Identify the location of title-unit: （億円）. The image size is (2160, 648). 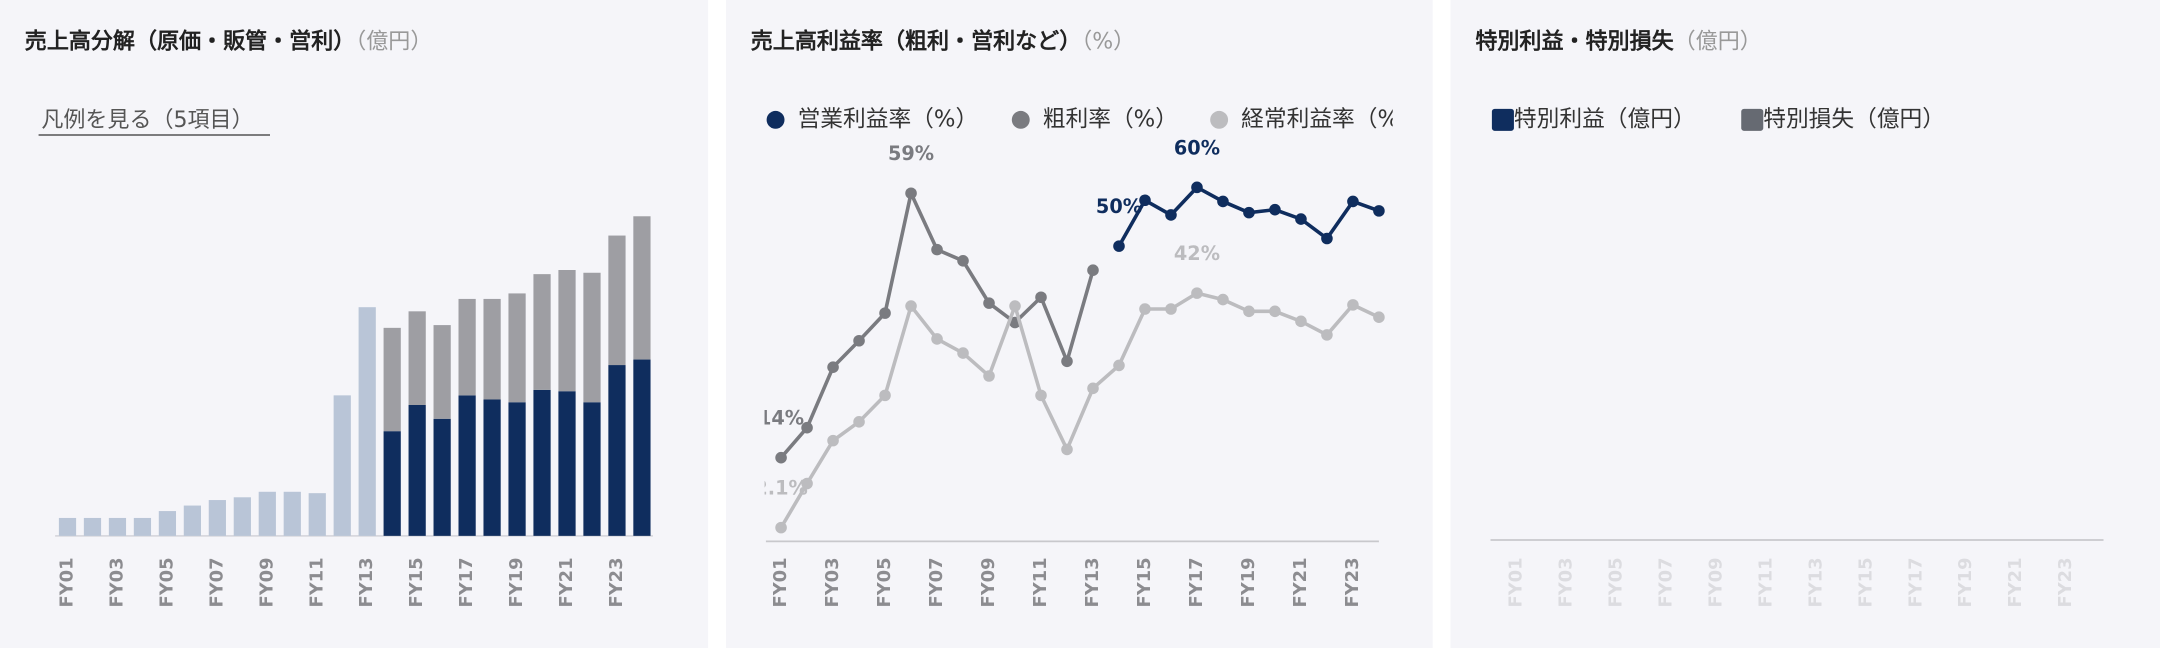
(393, 42).